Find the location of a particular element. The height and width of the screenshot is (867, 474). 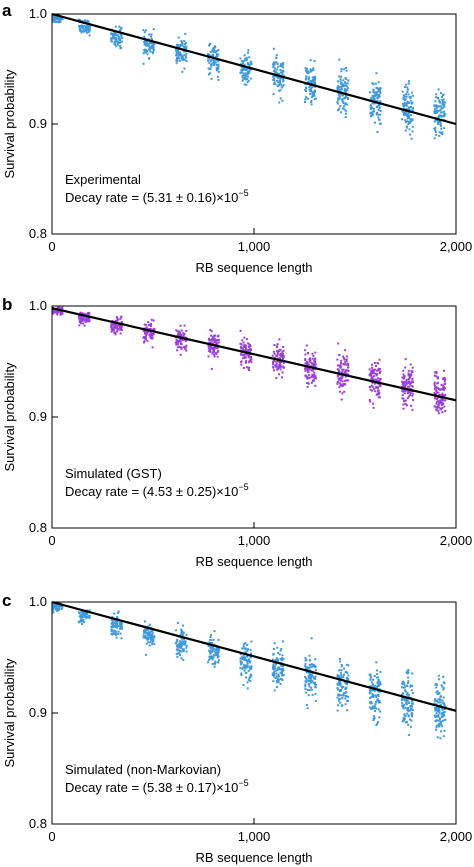

x-tick-label: 1,000 is located at coordinates (254, 836).